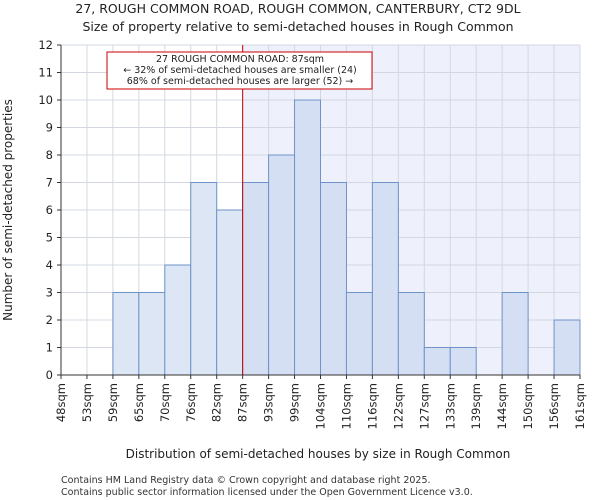  I want to click on x-tick-label: 161sqm, so click(580, 406).